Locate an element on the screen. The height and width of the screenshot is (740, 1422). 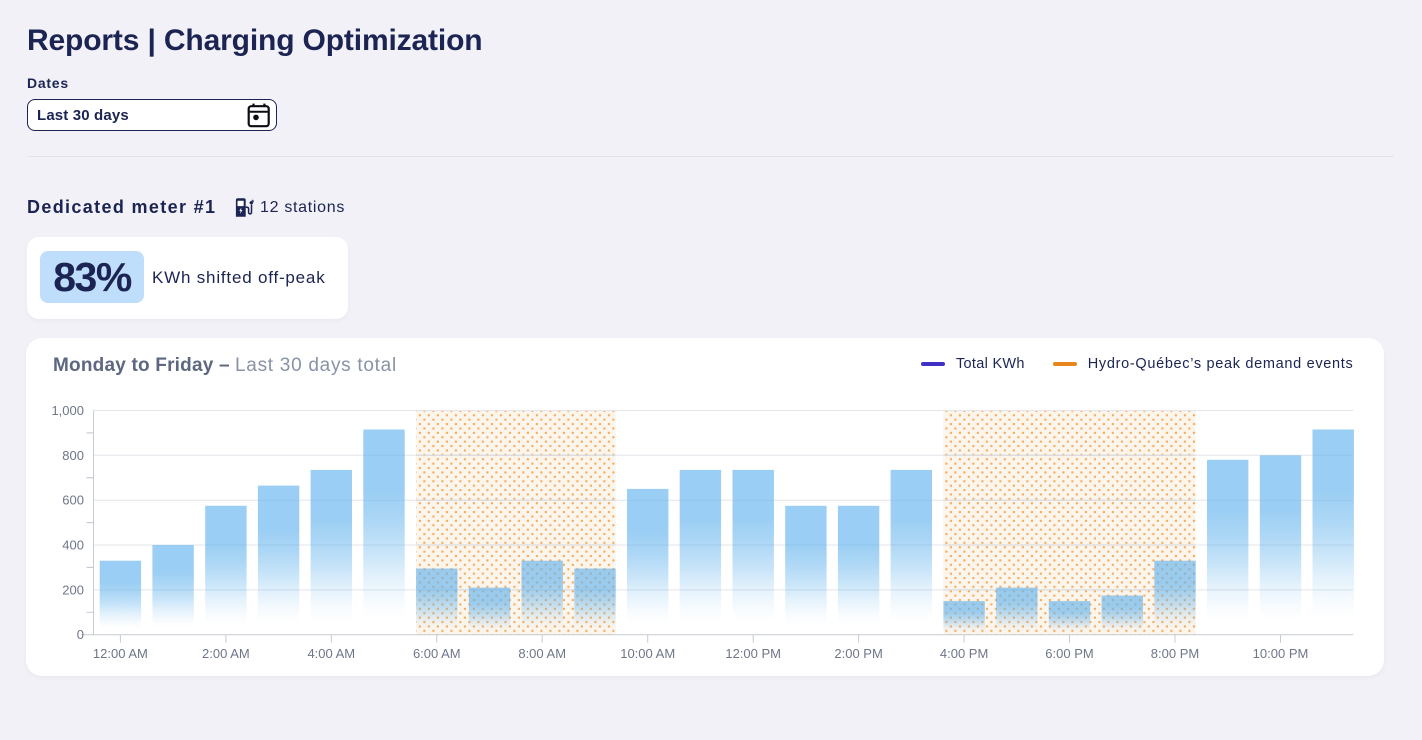
svg-text: 10:00 AM is located at coordinates (647, 653).